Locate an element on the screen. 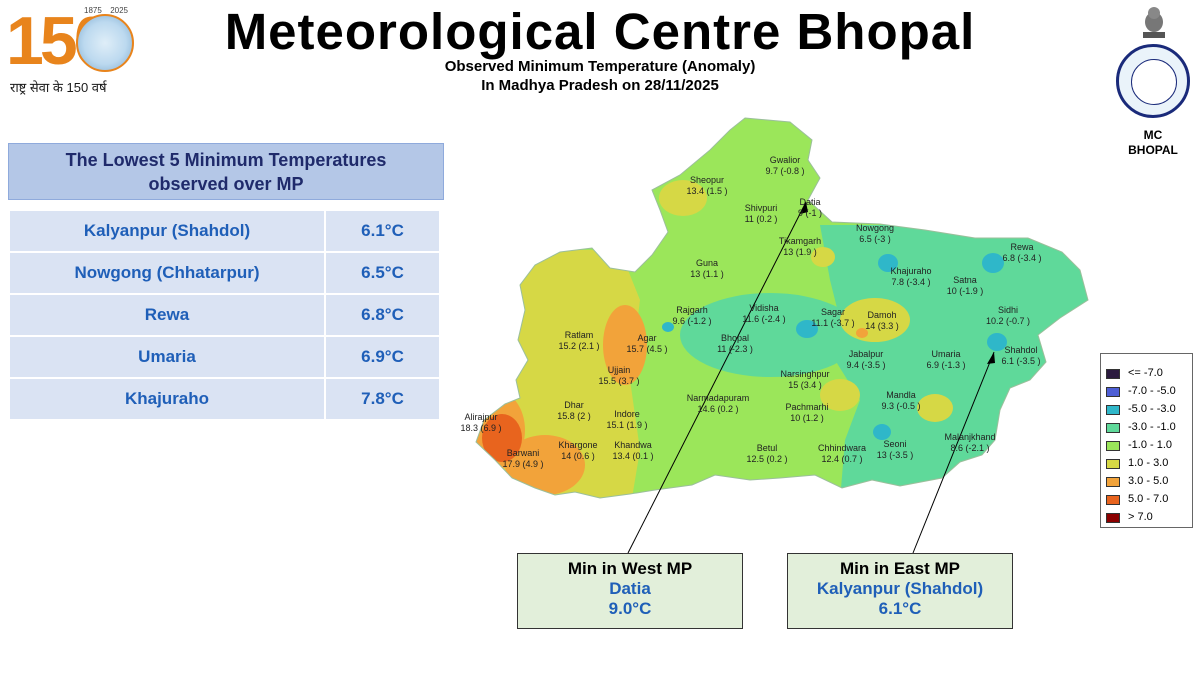  page-subtitle-line1: Observed Minimum Temperature (Anomaly) is located at coordinates (600, 66).